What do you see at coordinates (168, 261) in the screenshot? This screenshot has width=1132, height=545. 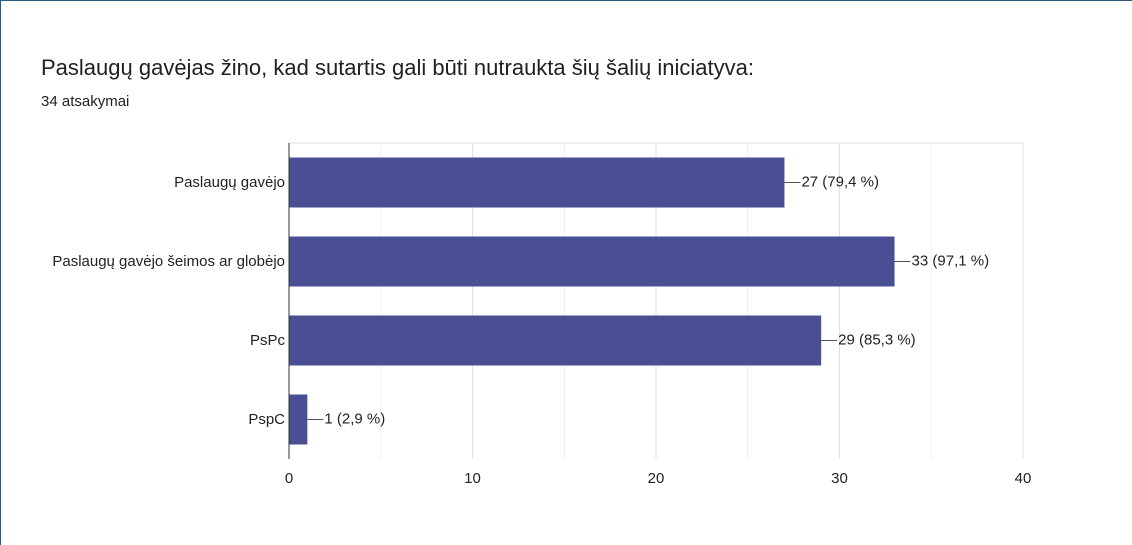 I see `y-tick-label: Paslaugų gavėjo šeimos ar globėjo` at bounding box center [168, 261].